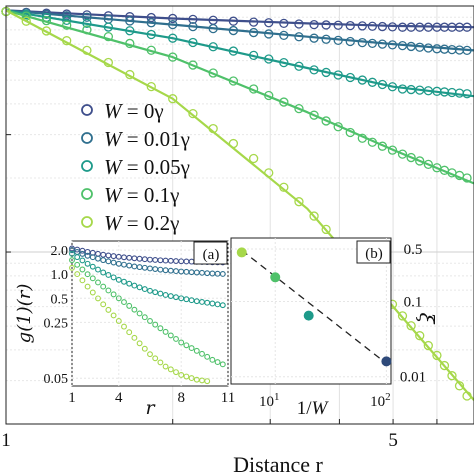 The height and width of the screenshot is (474, 474). Describe the element at coordinates (24, 314) in the screenshot. I see `inset-a-y-axis-label: g(1)(r)` at that location.